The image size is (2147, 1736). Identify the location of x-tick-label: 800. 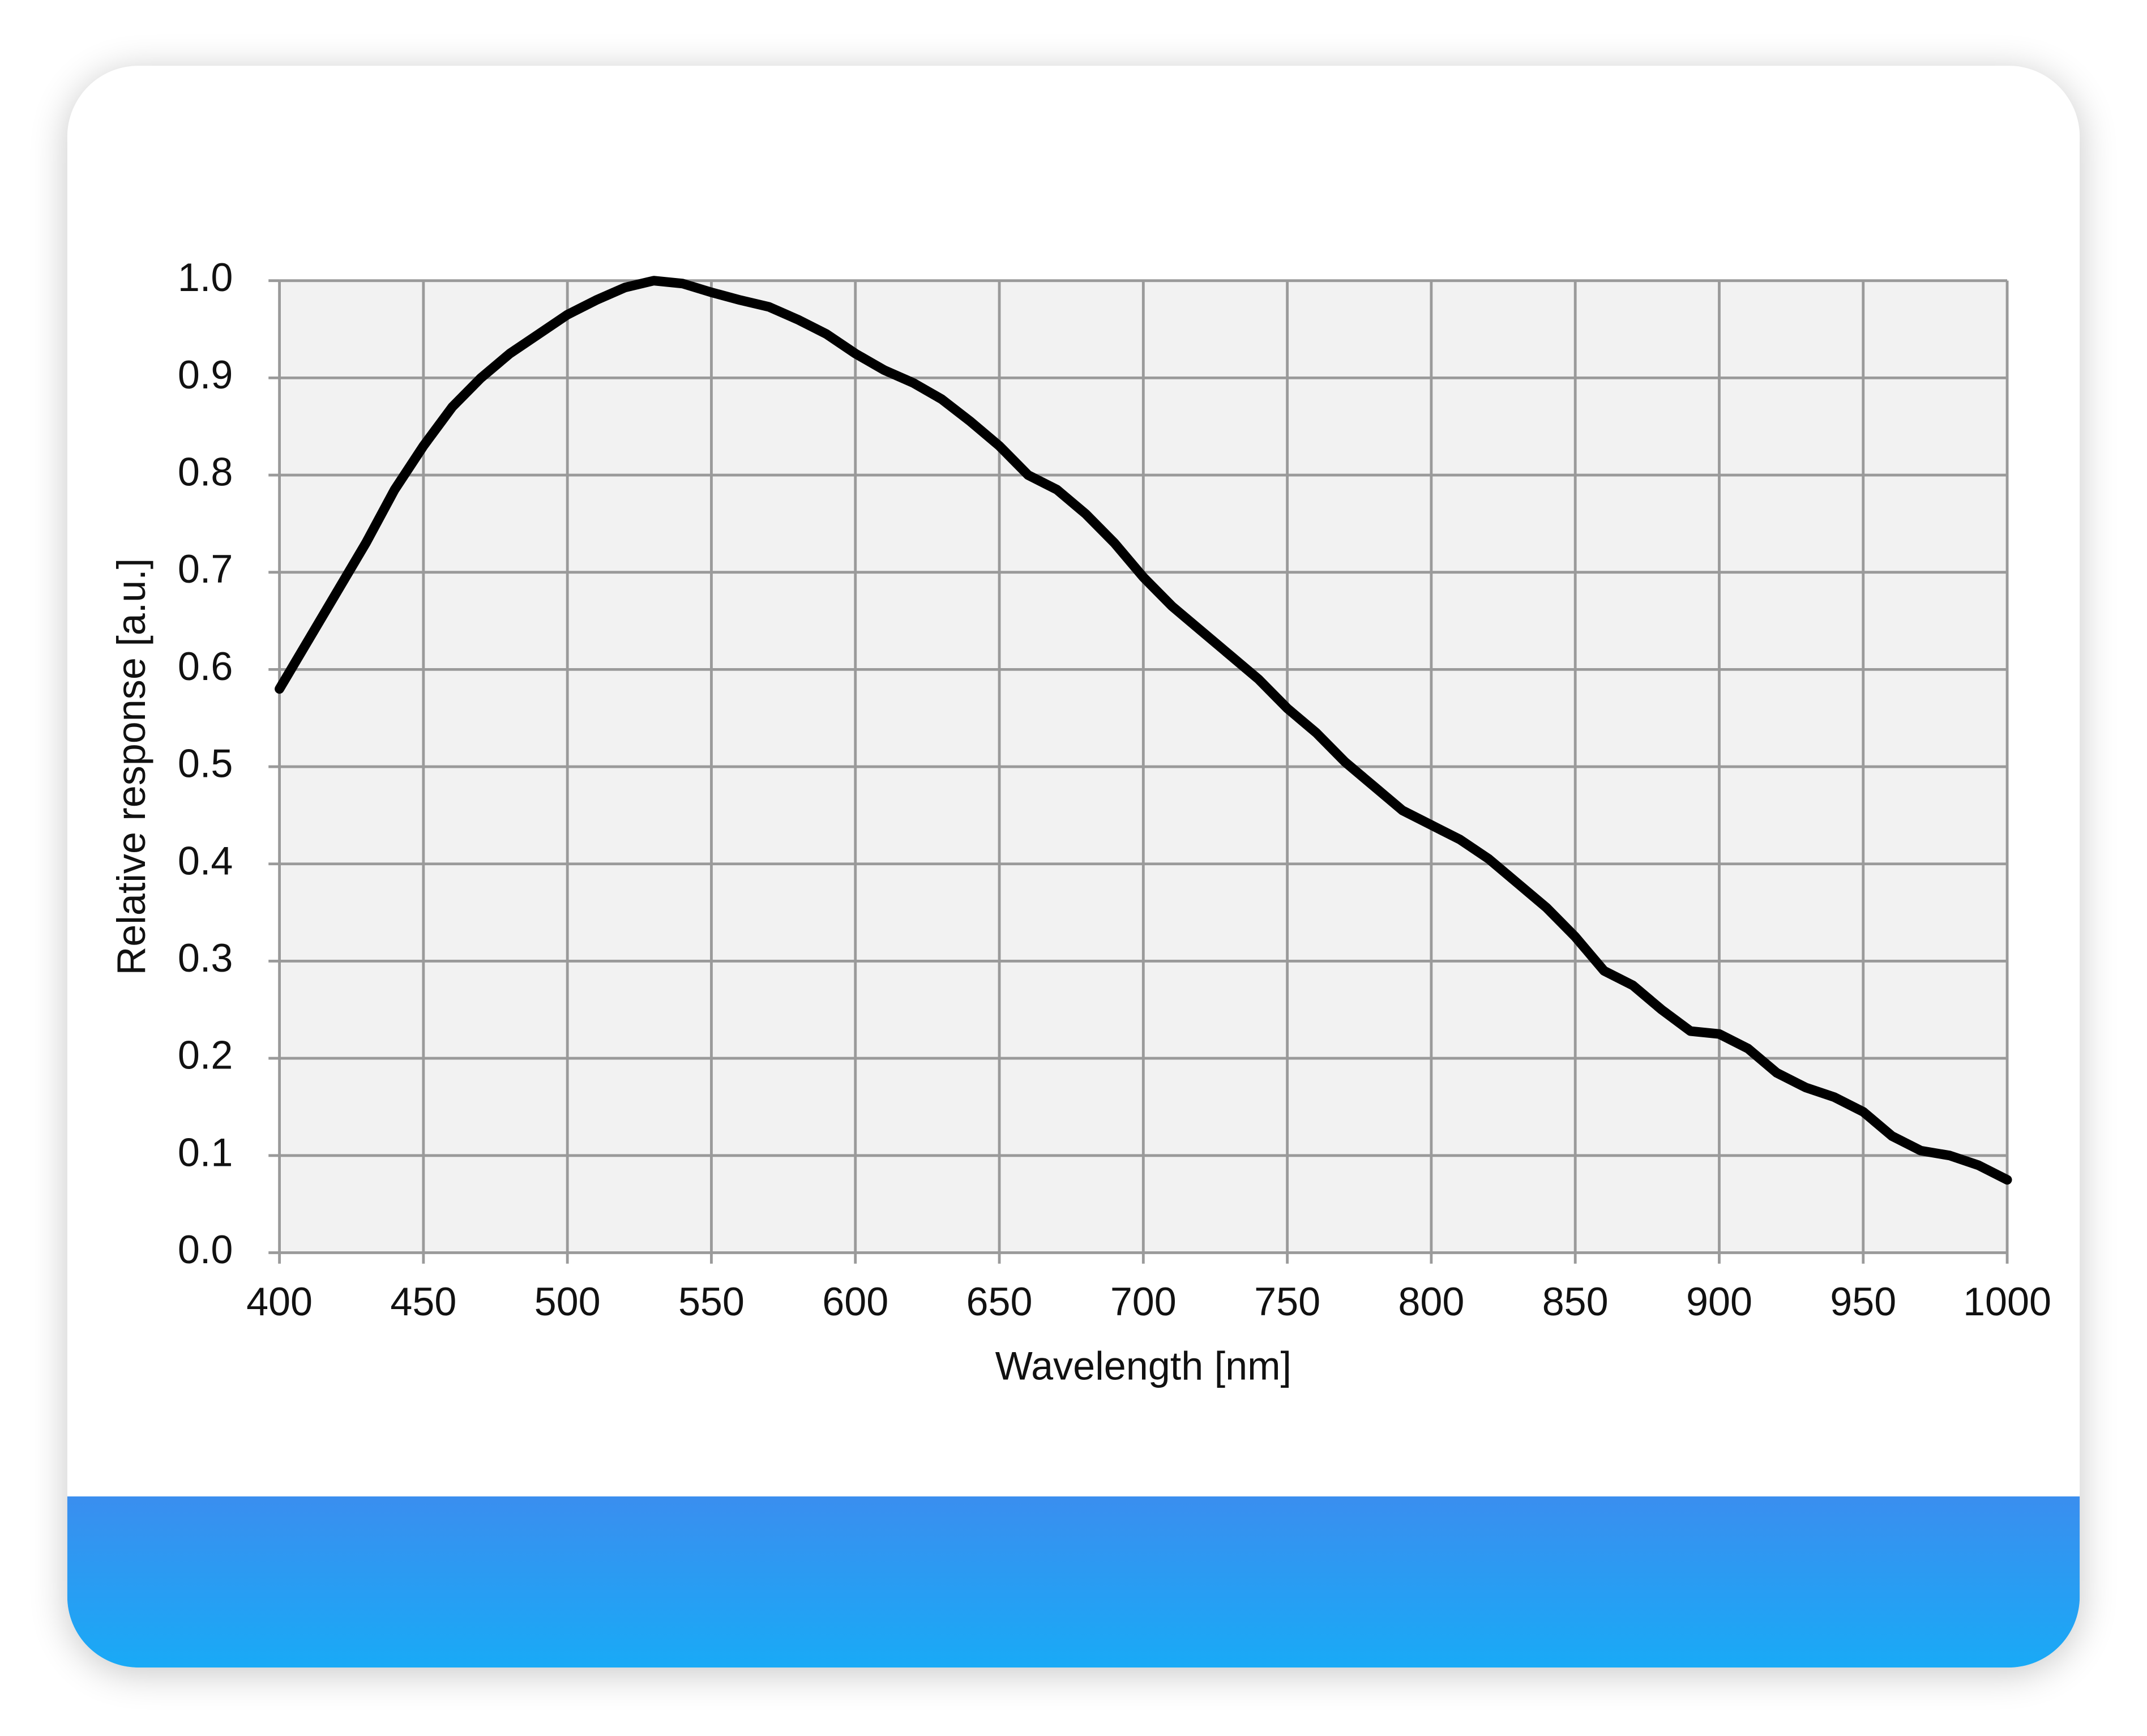
(1431, 1302).